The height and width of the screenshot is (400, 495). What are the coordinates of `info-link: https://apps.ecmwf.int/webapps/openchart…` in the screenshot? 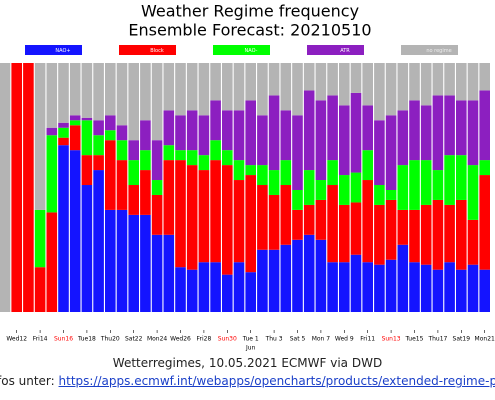 It's located at (276, 381).